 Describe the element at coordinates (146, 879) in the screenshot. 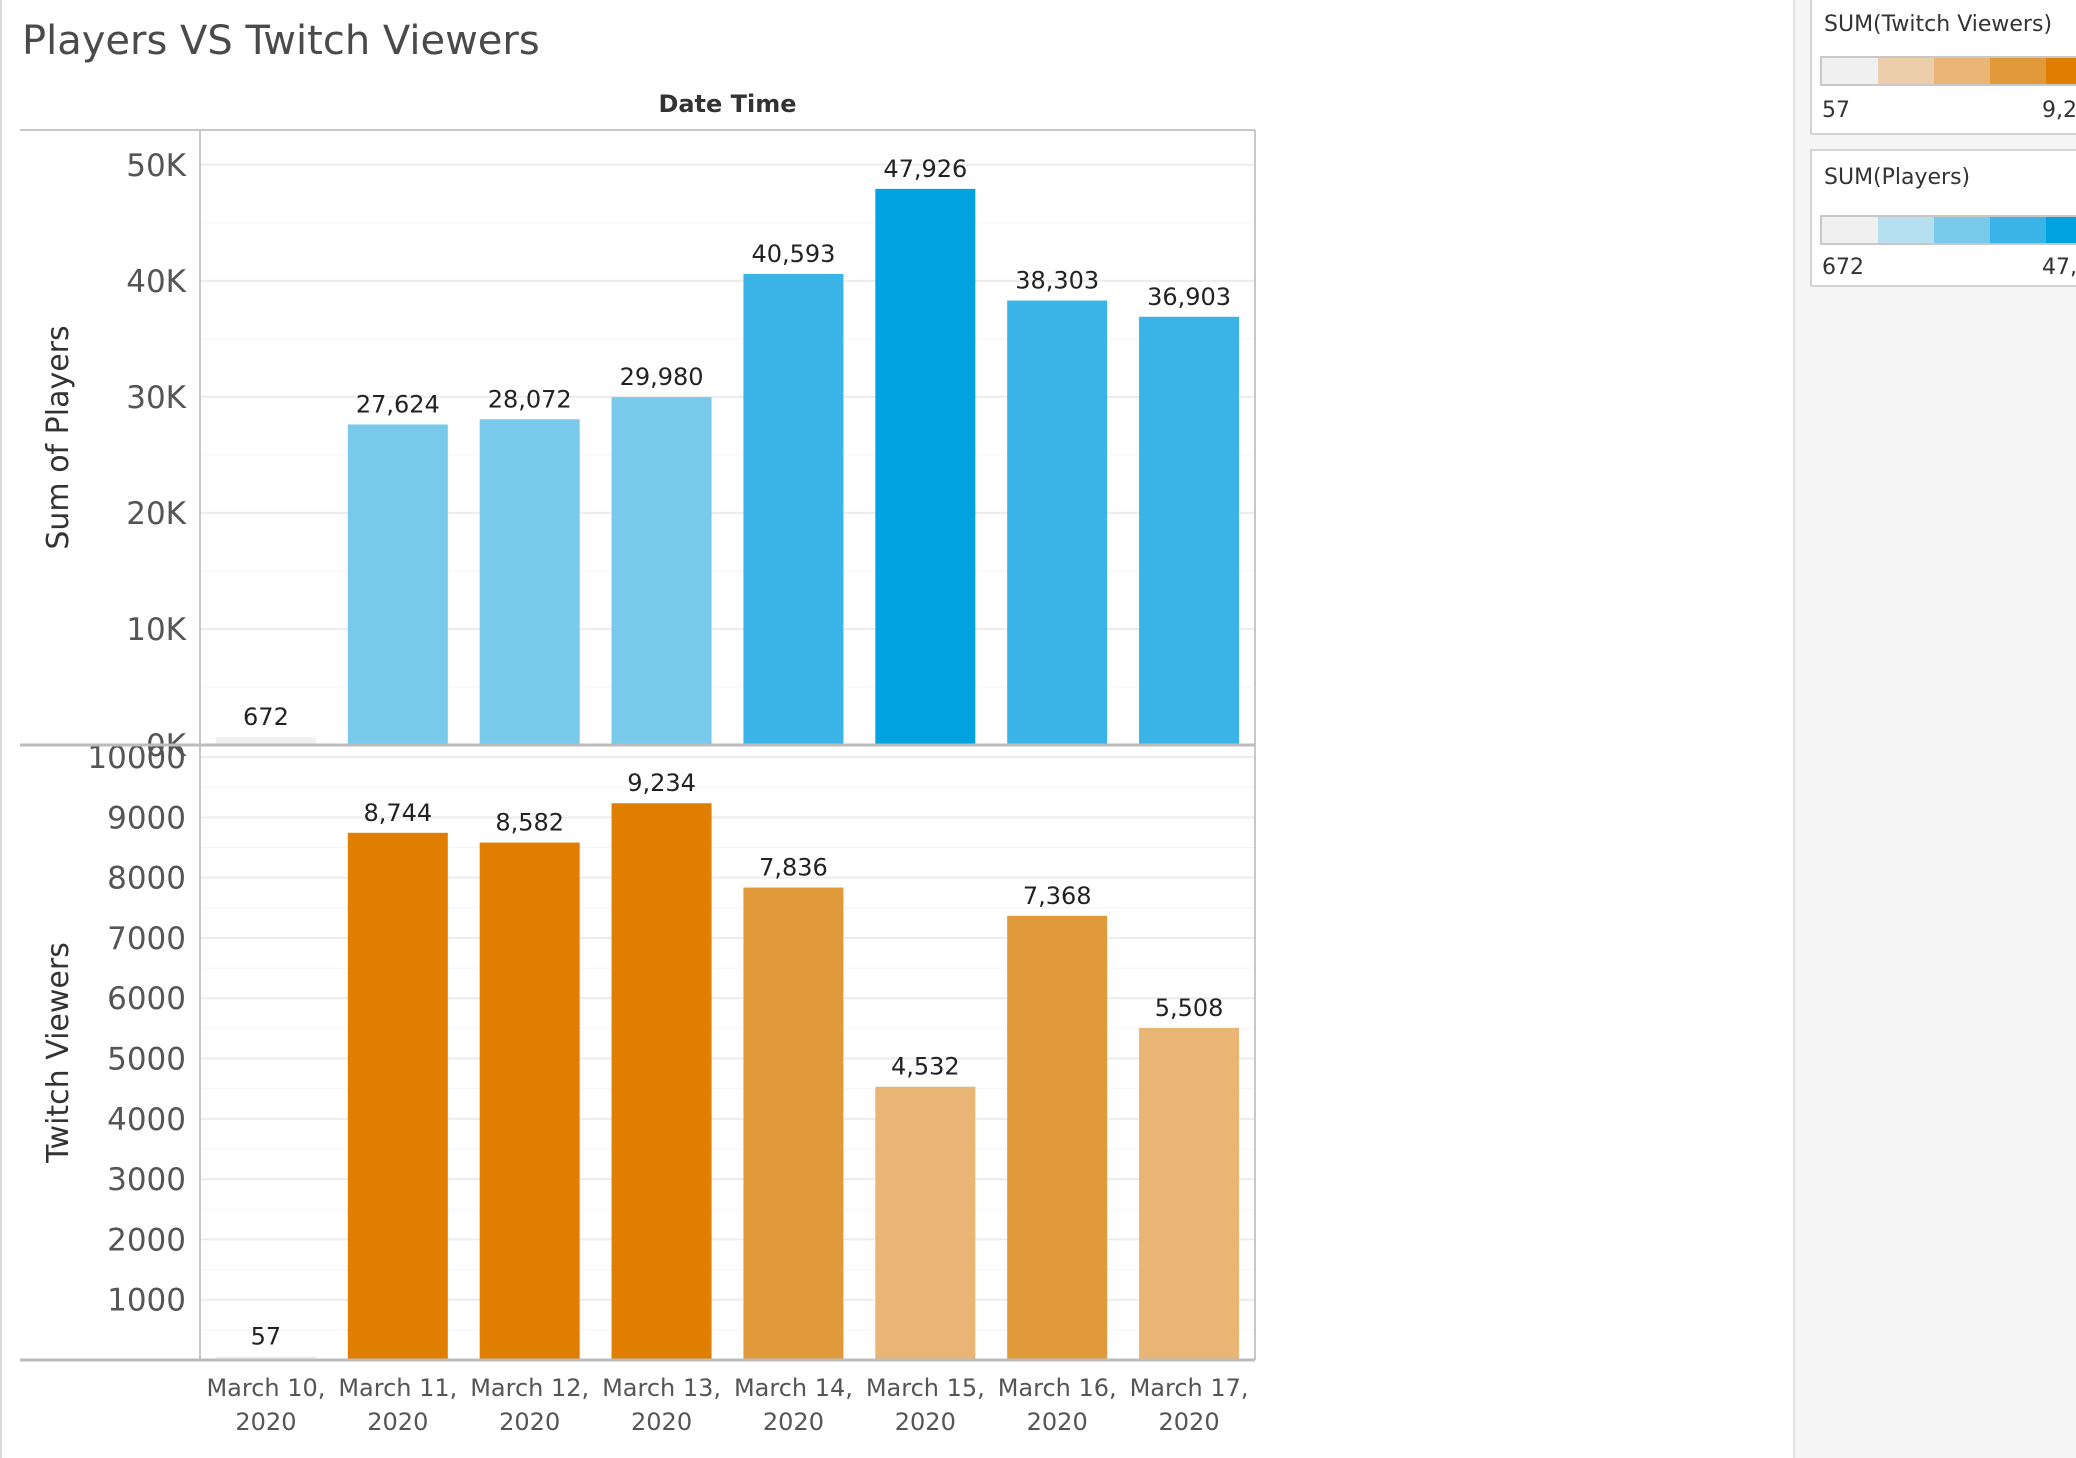

I see `y-tick-label: 8000` at that location.